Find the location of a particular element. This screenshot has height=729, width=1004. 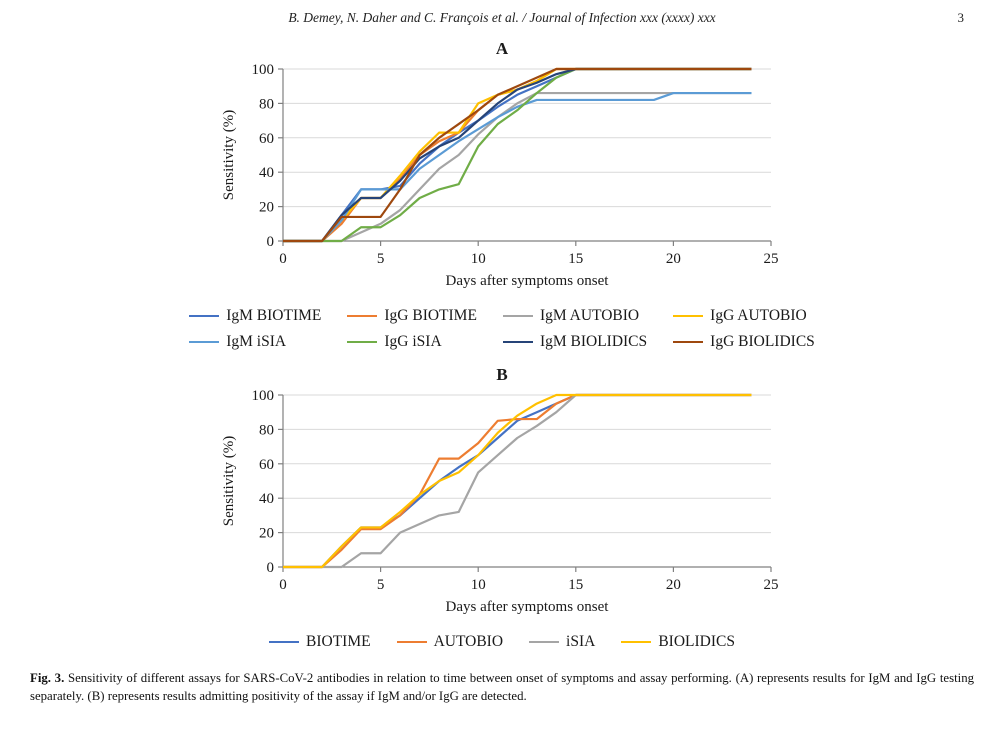

legend-item: IgG BIOLIDICS is located at coordinates (744, 342).